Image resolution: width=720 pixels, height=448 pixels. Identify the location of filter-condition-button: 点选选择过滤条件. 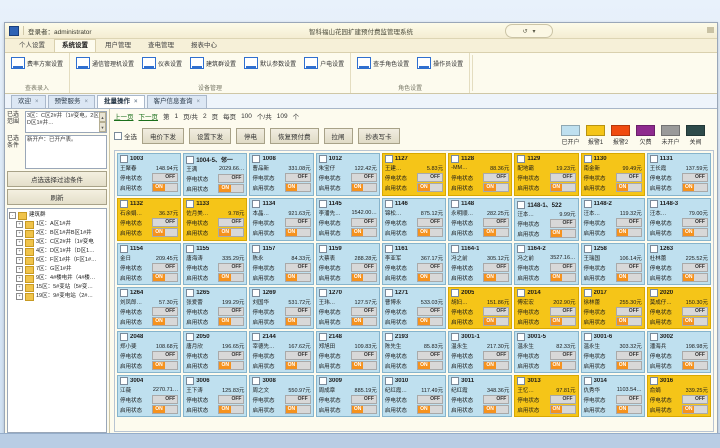
(57, 179).